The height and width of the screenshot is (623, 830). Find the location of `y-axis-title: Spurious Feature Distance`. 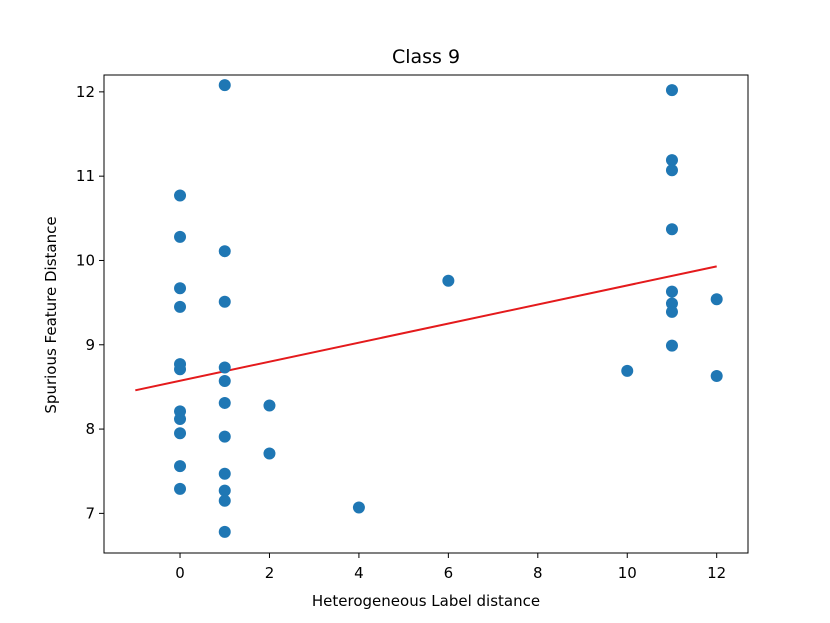

y-axis-title: Spurious Feature Distance is located at coordinates (51, 314).